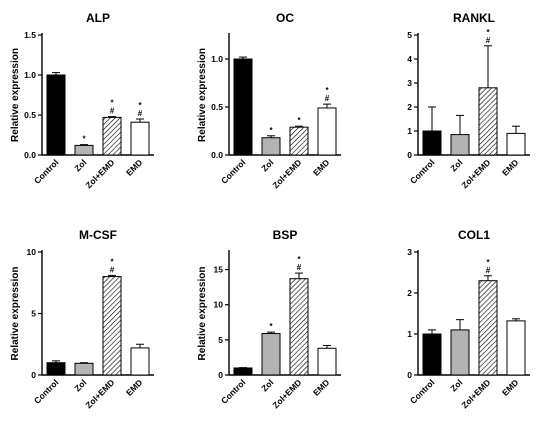 The width and height of the screenshot is (550, 421). Describe the element at coordinates (468, 319) in the screenshot. I see `chart-panel-col1: COL1 0 1 2 3 Control Zol #* Zol+EMD EMD` at that location.